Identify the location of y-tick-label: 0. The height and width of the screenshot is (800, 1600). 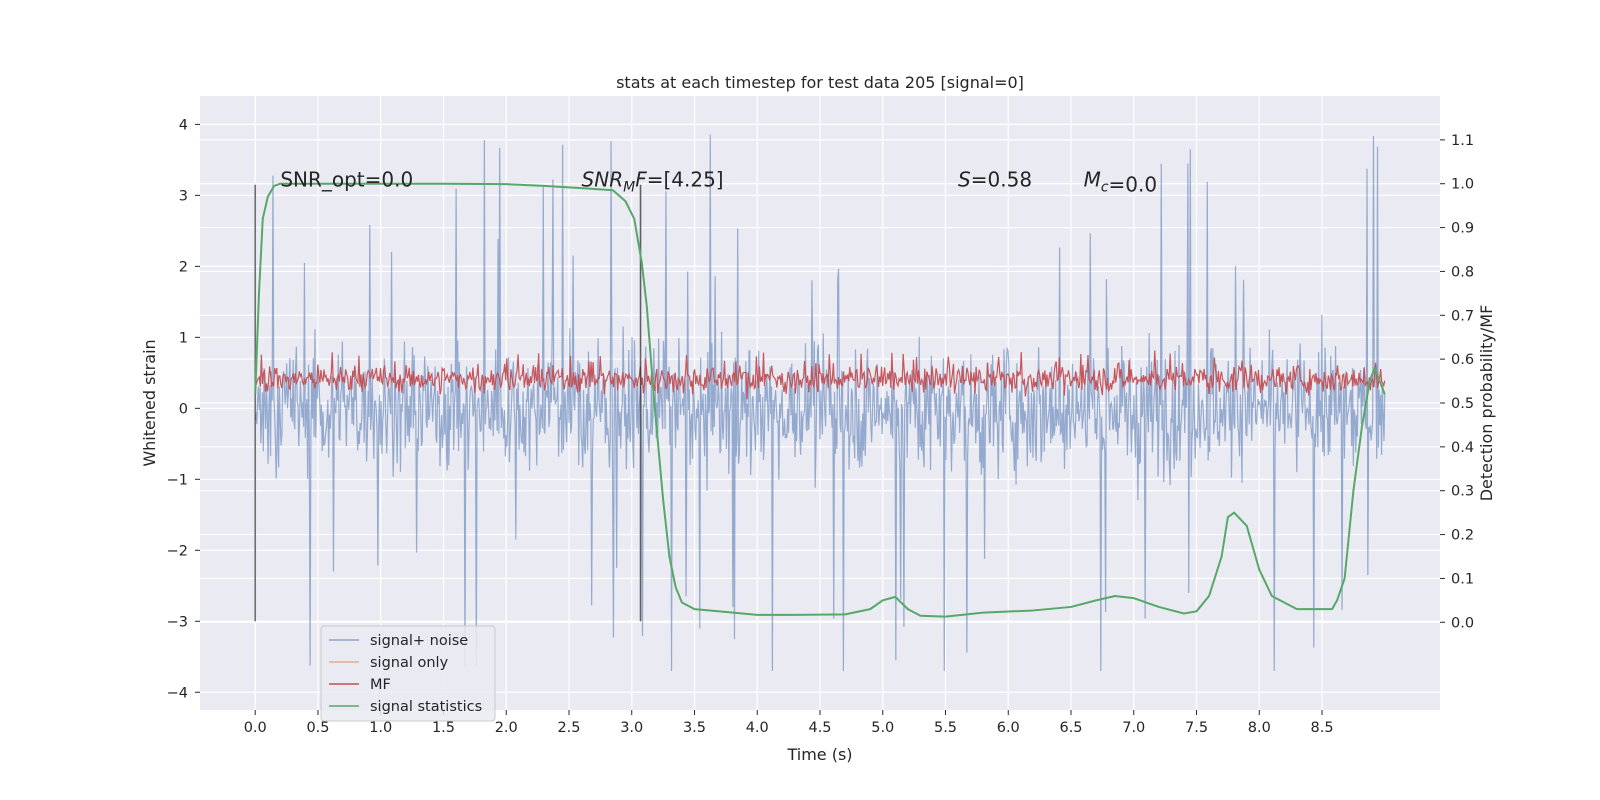
(183, 409).